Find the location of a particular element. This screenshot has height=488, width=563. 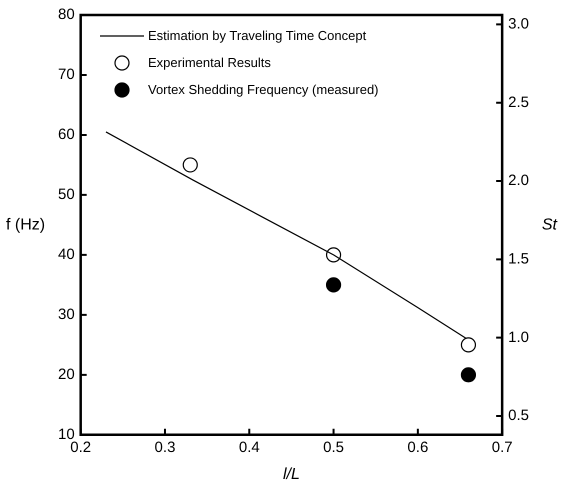

y-axis-title: f (Hz) is located at coordinates (26, 225).